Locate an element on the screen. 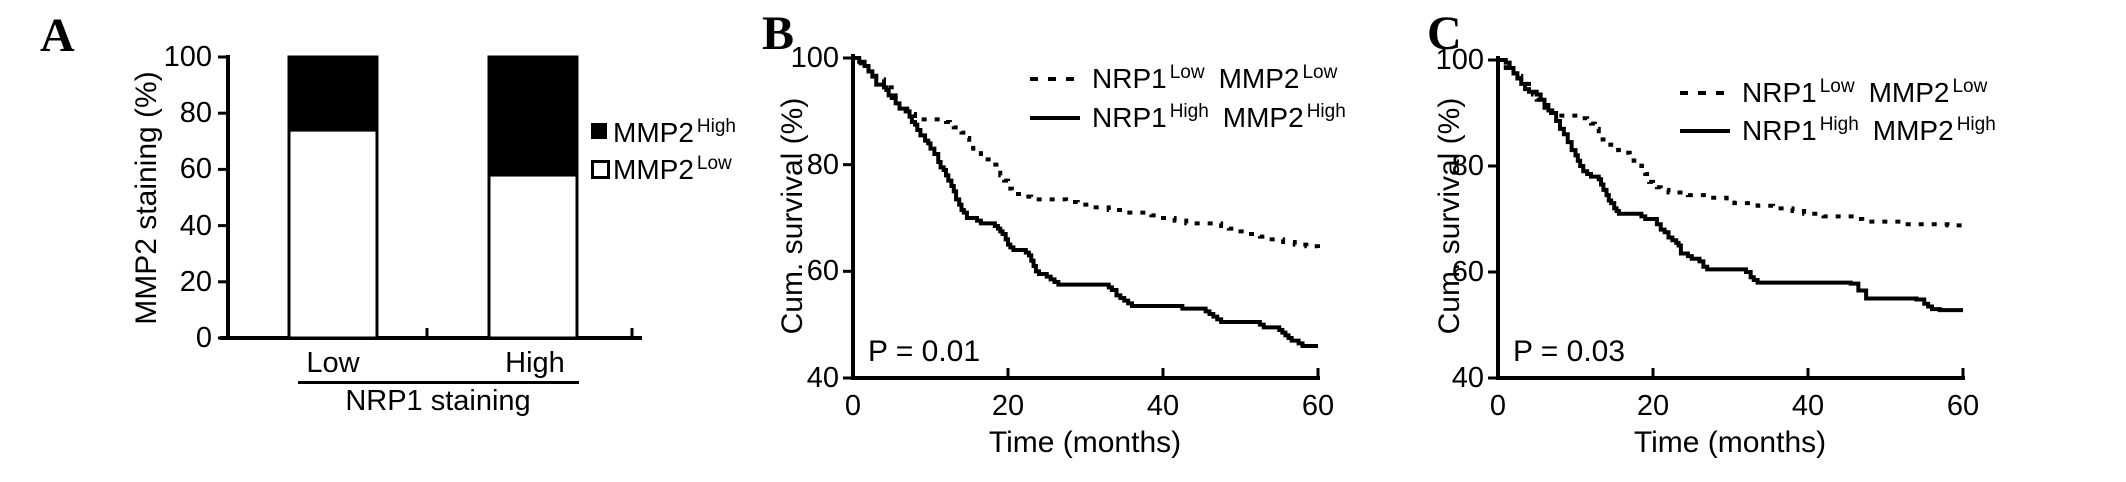  panel-a-y-tick: 80 is located at coordinates (195, 113).